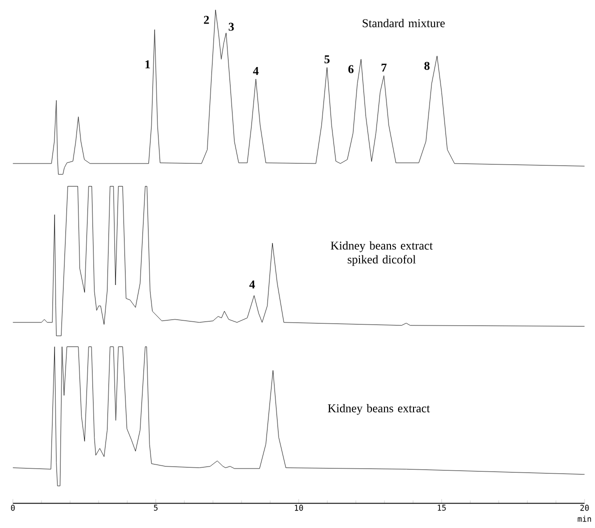 Image resolution: width=595 pixels, height=528 pixels. Describe the element at coordinates (384, 68) in the screenshot. I see `annotation: 7` at that location.